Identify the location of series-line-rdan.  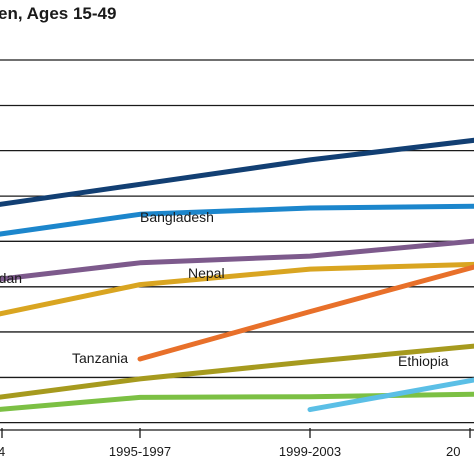
(237, 289).